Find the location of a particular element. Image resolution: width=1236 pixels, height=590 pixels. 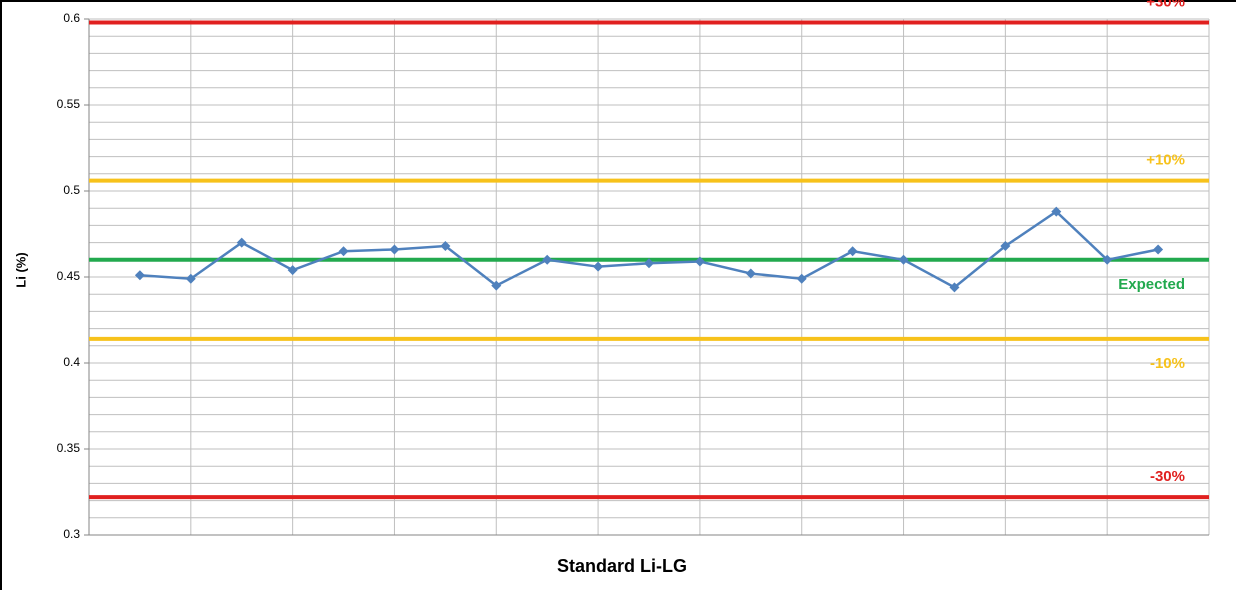

reference-label: Expected is located at coordinates (1151, 284).